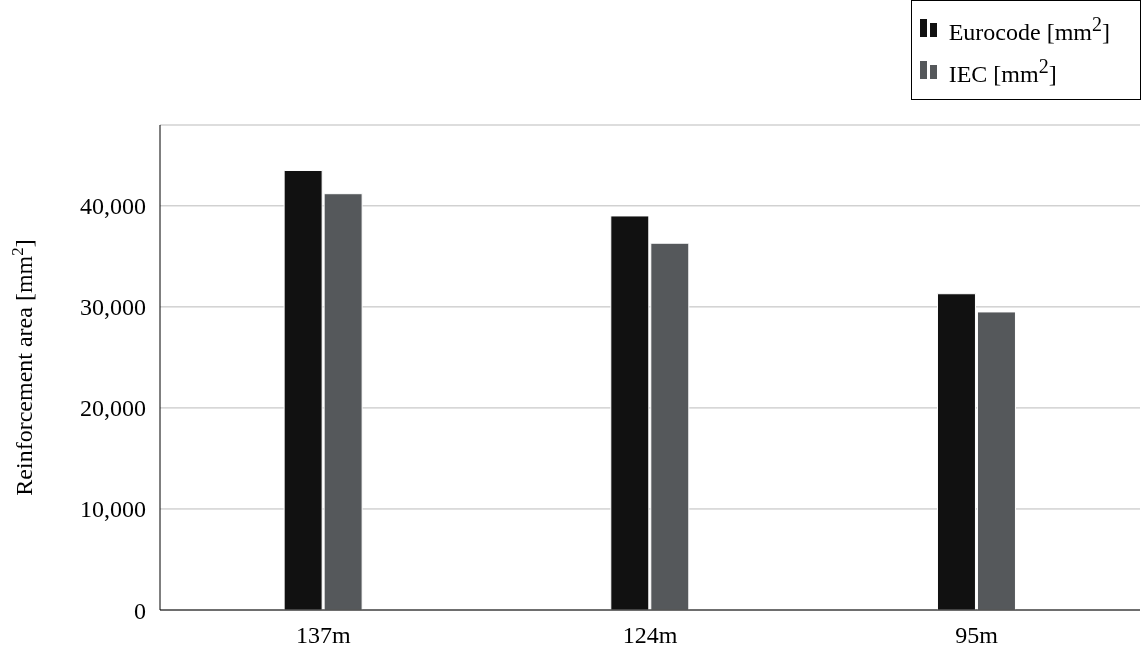 The height and width of the screenshot is (660, 1141). Describe the element at coordinates (113, 408) in the screenshot. I see `y-tick-label: 20,000` at that location.